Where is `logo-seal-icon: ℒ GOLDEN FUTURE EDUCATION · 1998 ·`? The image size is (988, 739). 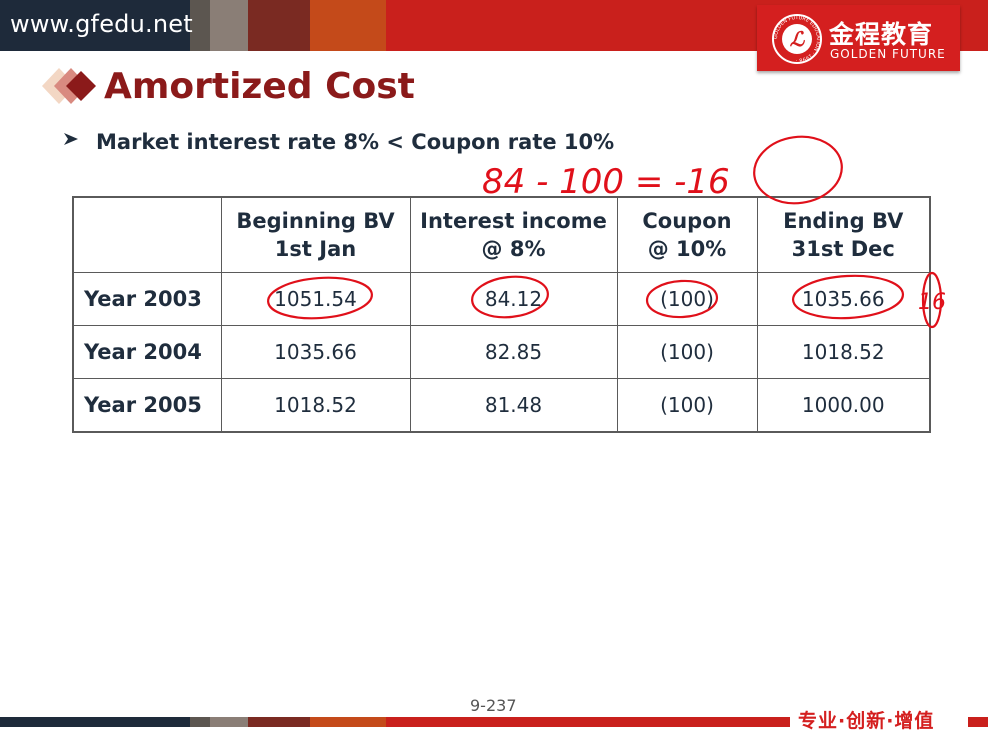
logo-seal-icon: ℒ GOLDEN FUTURE EDUCATION · 1998 · is located at coordinates (797, 39).